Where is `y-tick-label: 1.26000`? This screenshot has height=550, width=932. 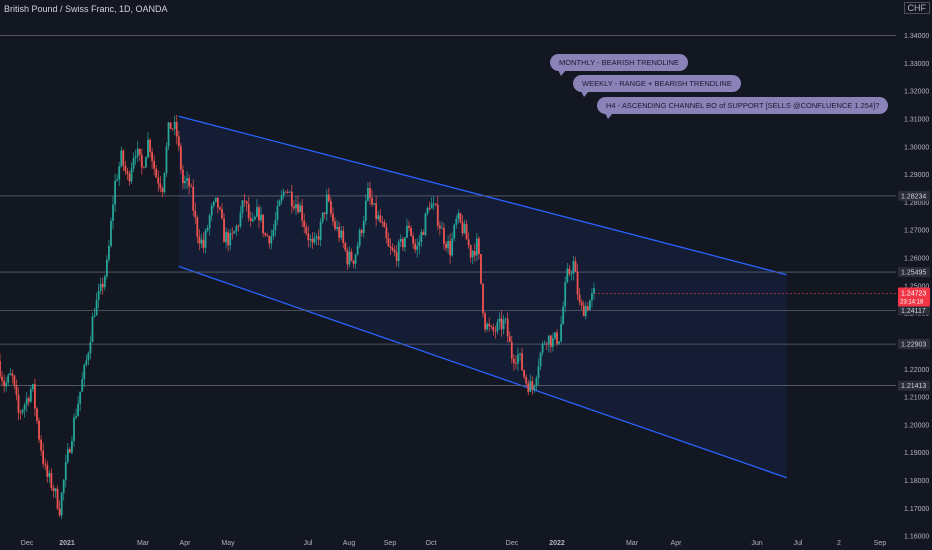 y-tick-label: 1.26000 is located at coordinates (916, 259).